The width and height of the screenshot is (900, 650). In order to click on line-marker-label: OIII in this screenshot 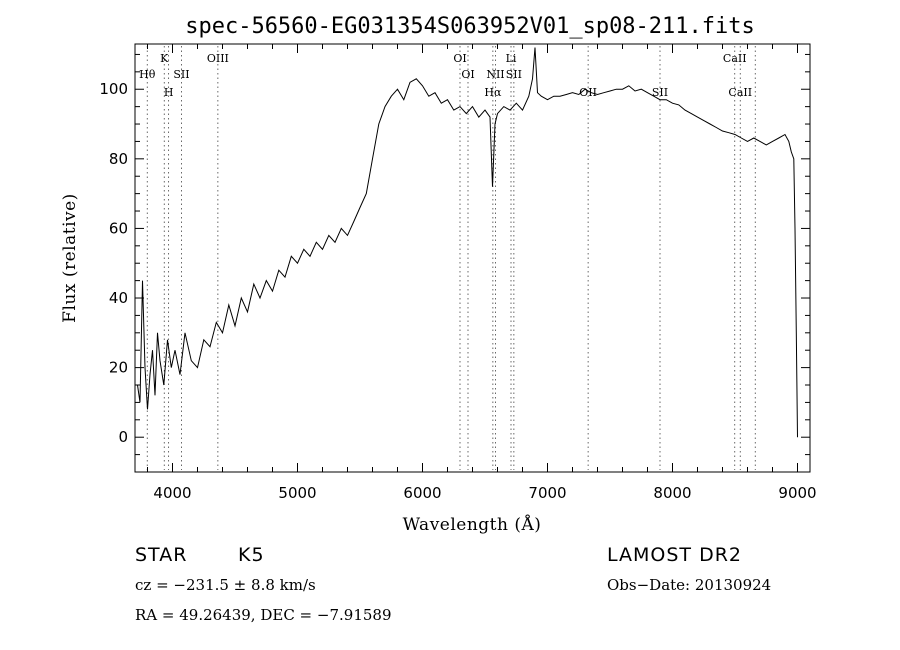, I will do `click(218, 58)`.